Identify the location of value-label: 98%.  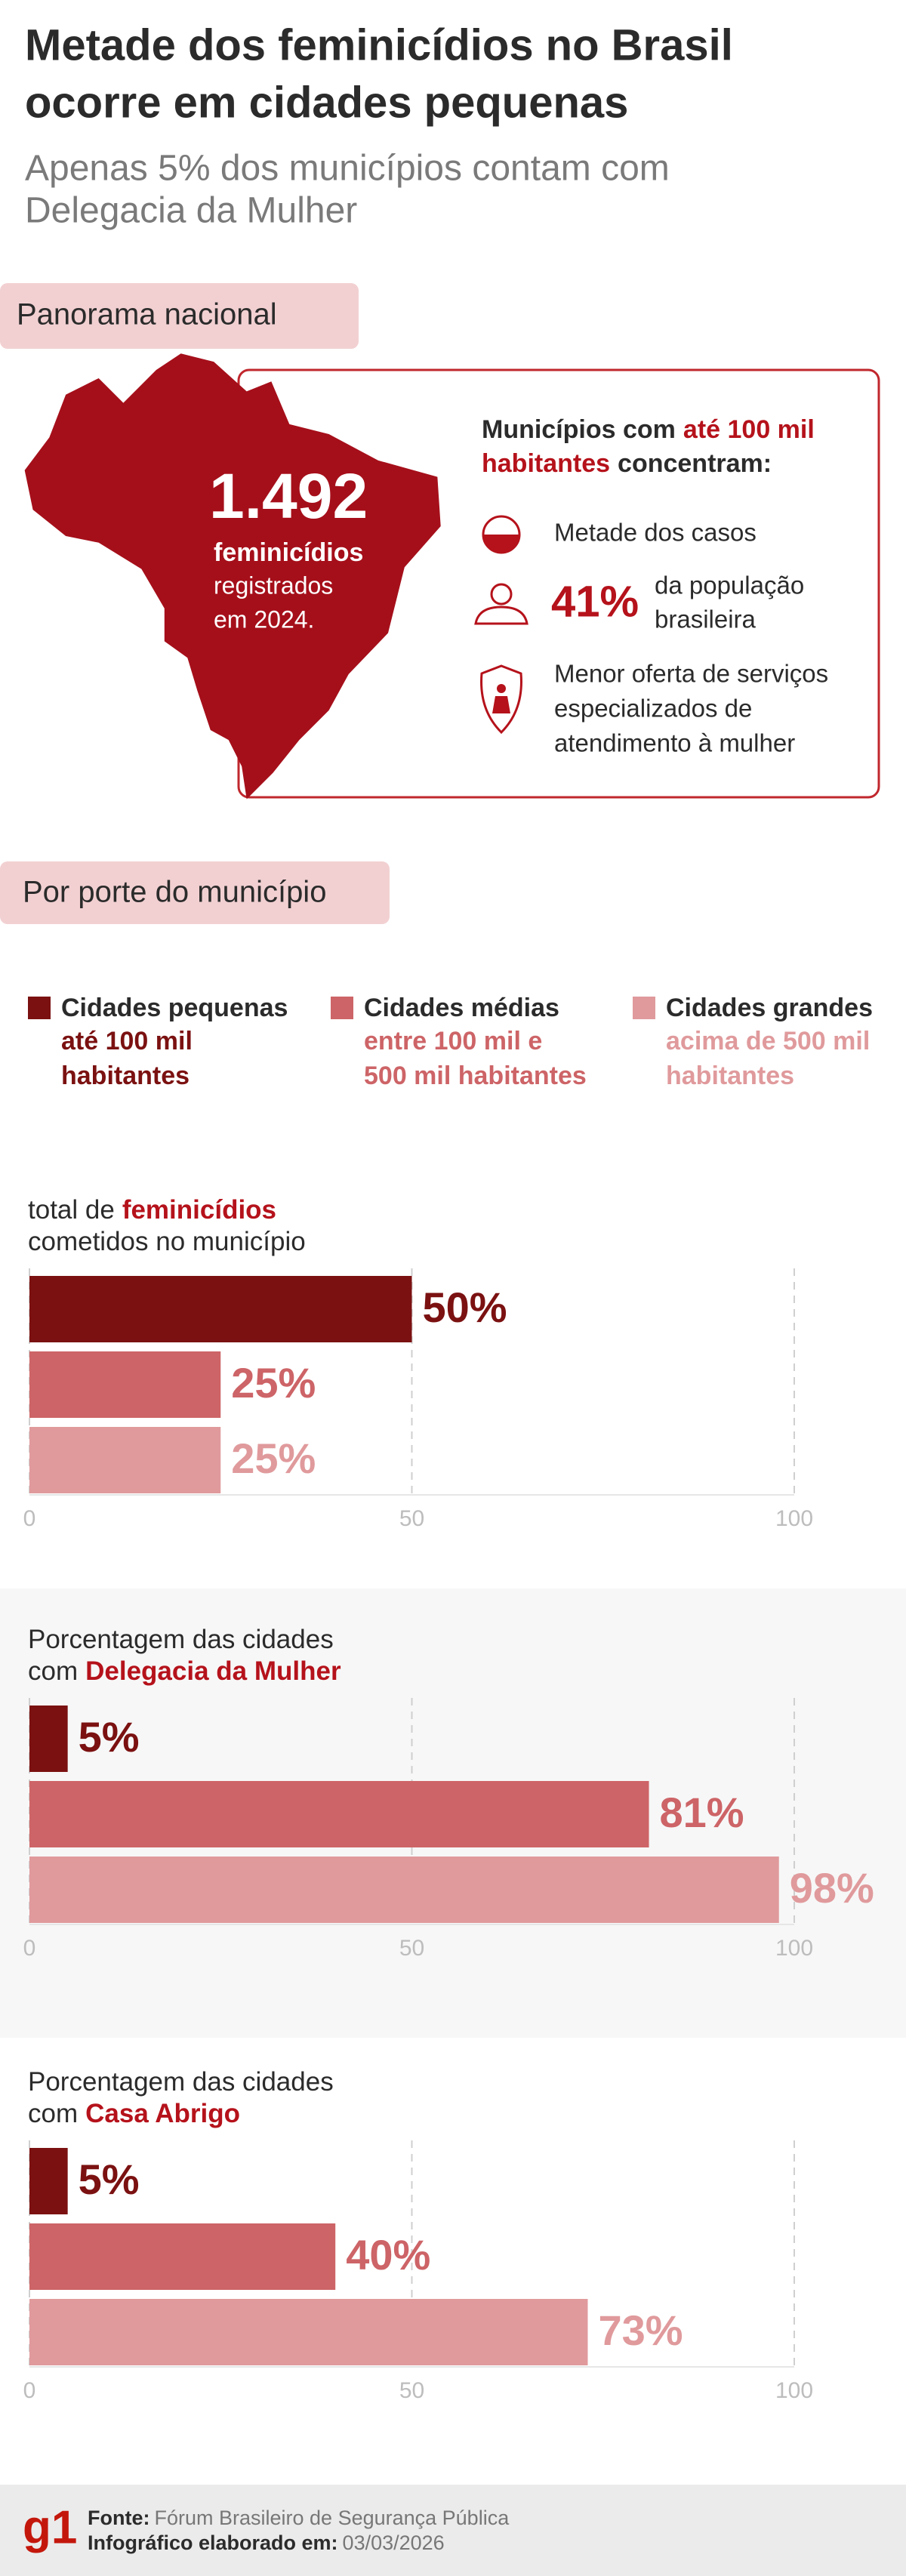
(832, 1888).